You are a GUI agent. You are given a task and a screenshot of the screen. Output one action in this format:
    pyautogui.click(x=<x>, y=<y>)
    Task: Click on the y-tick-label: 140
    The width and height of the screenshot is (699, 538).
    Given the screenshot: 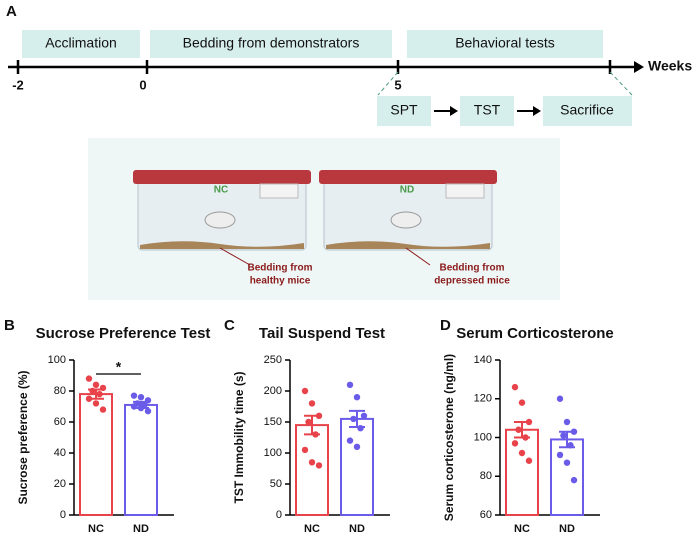 What is the action you would take?
    pyautogui.click(x=483, y=360)
    